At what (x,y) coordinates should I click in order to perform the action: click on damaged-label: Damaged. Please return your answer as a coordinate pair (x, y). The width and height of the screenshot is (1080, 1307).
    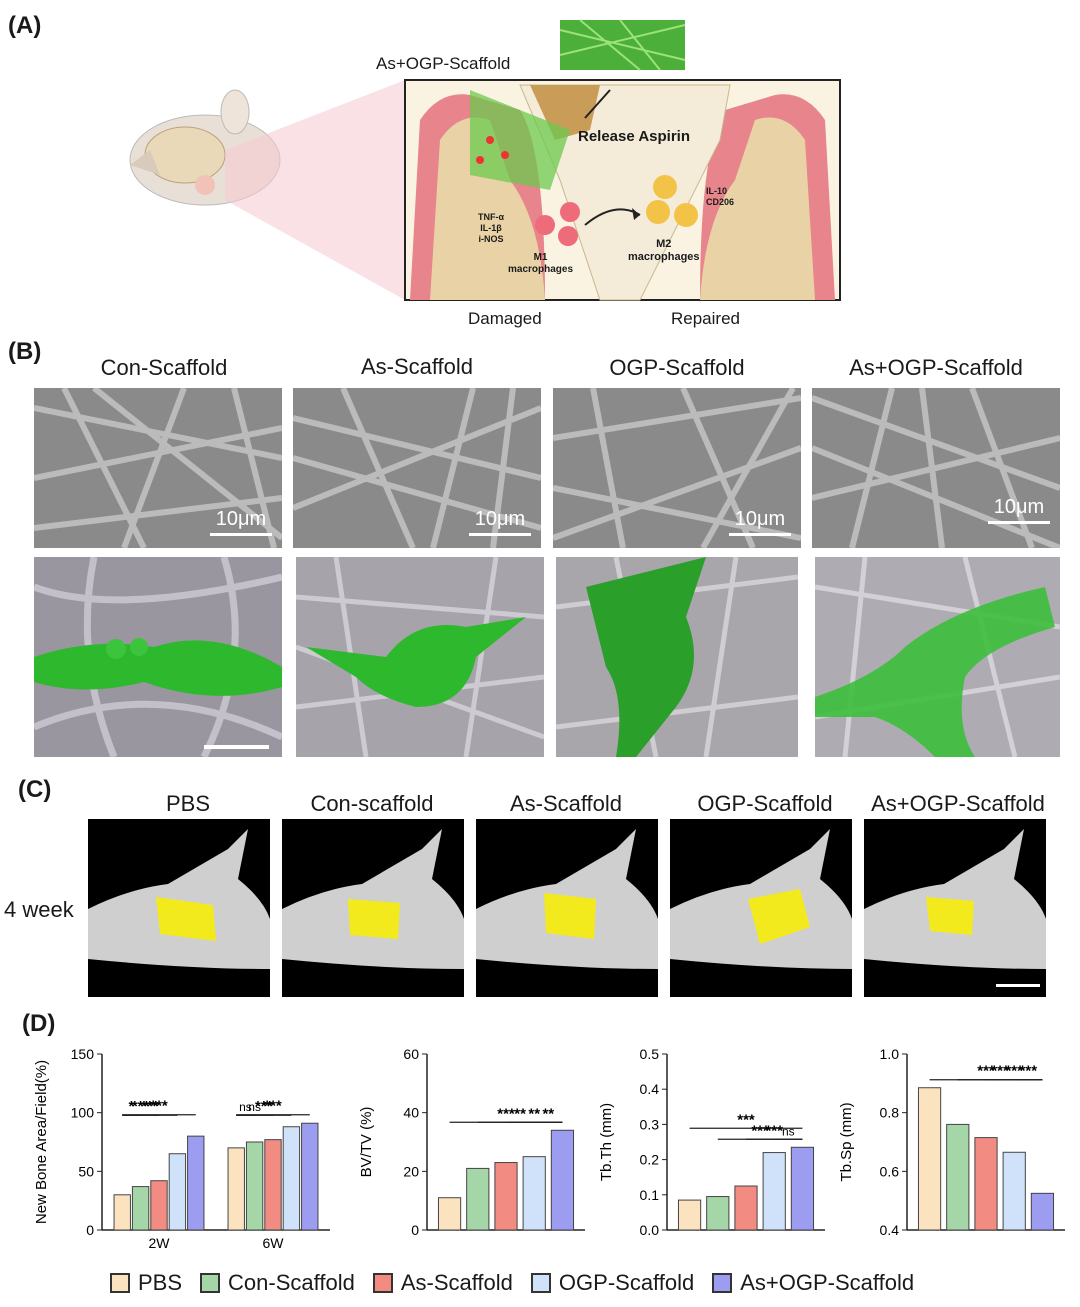
    Looking at the image, I should click on (505, 318).